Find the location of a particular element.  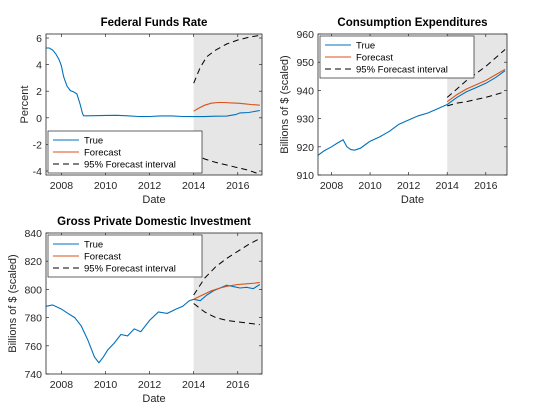

y-tick-label: -4 is located at coordinates (37, 172).